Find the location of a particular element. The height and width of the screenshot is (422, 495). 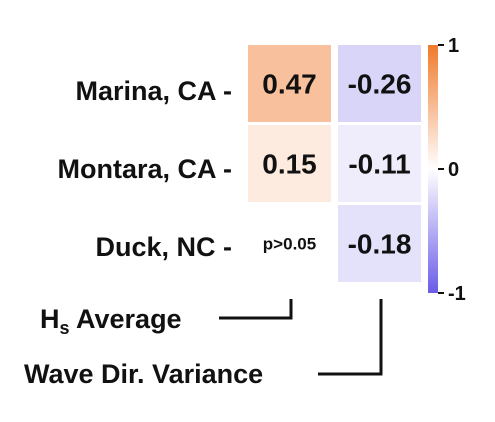

heatmap-cell-r2-c0 is located at coordinates (289, 243).